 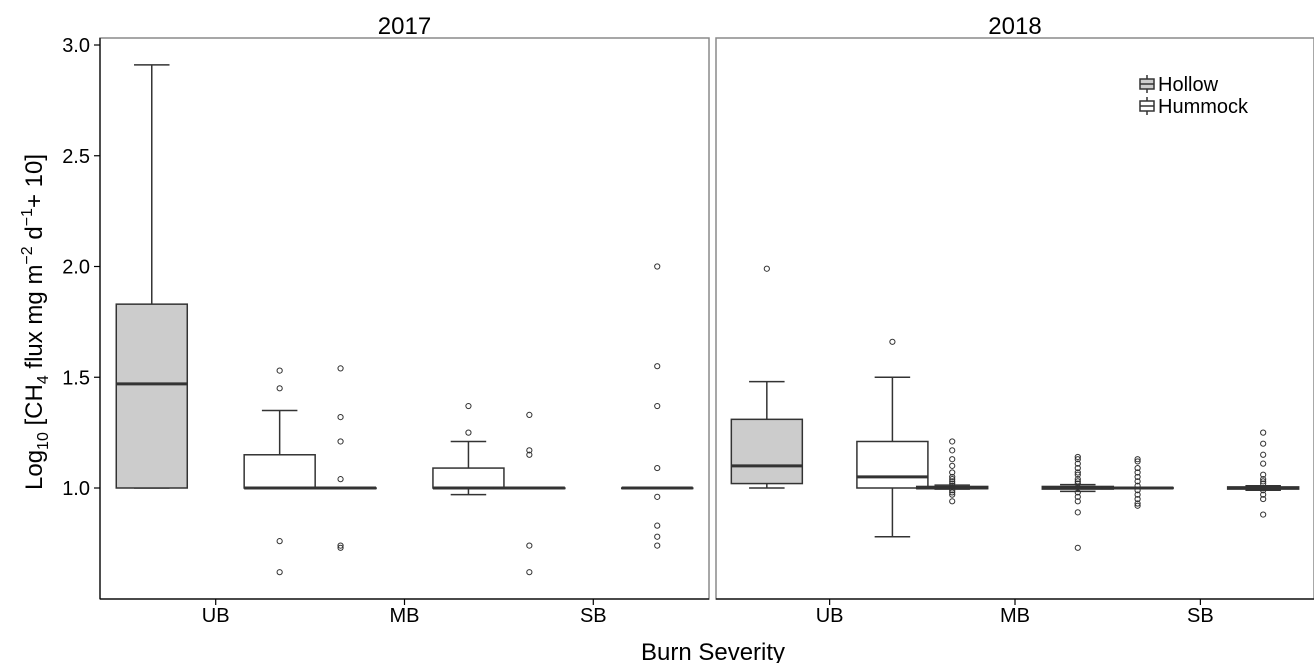 I want to click on legend-label: Hummock, so click(x=1203, y=107).